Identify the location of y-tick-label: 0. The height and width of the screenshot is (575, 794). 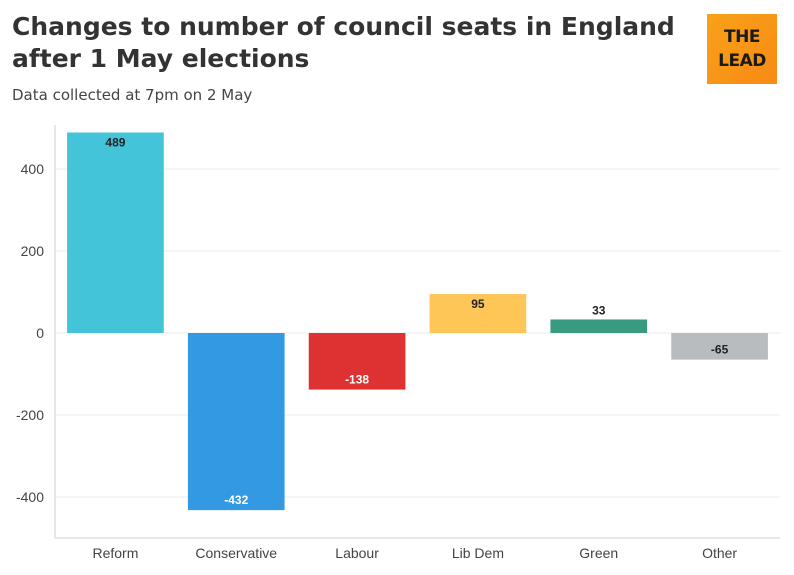
(40, 333).